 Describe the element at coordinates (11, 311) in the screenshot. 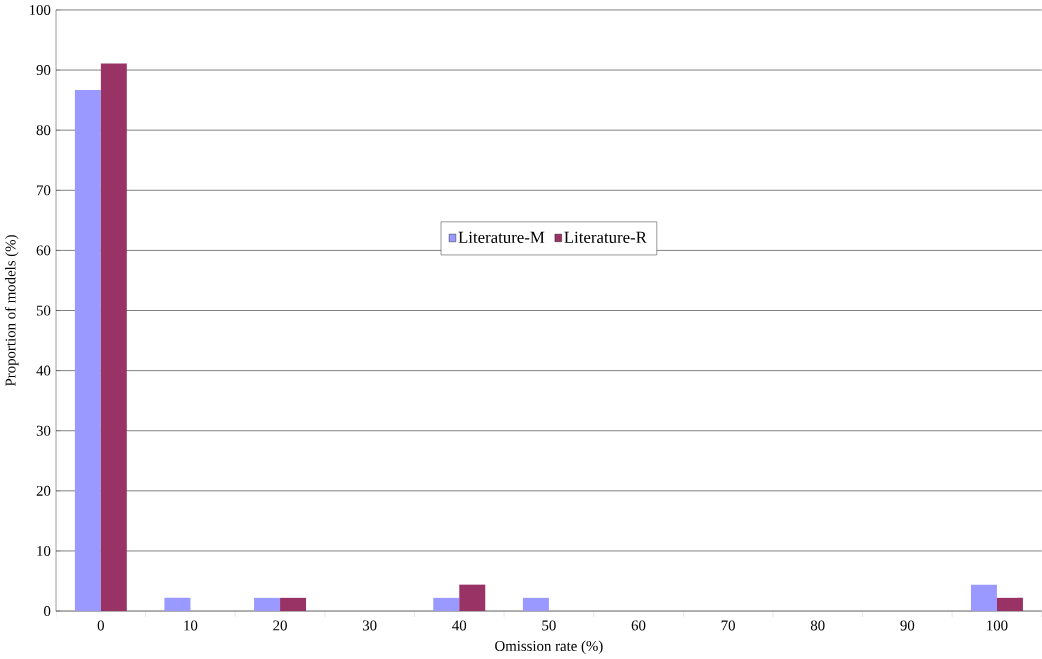

I see `y-axis-title: Proportion of models (%)` at that location.